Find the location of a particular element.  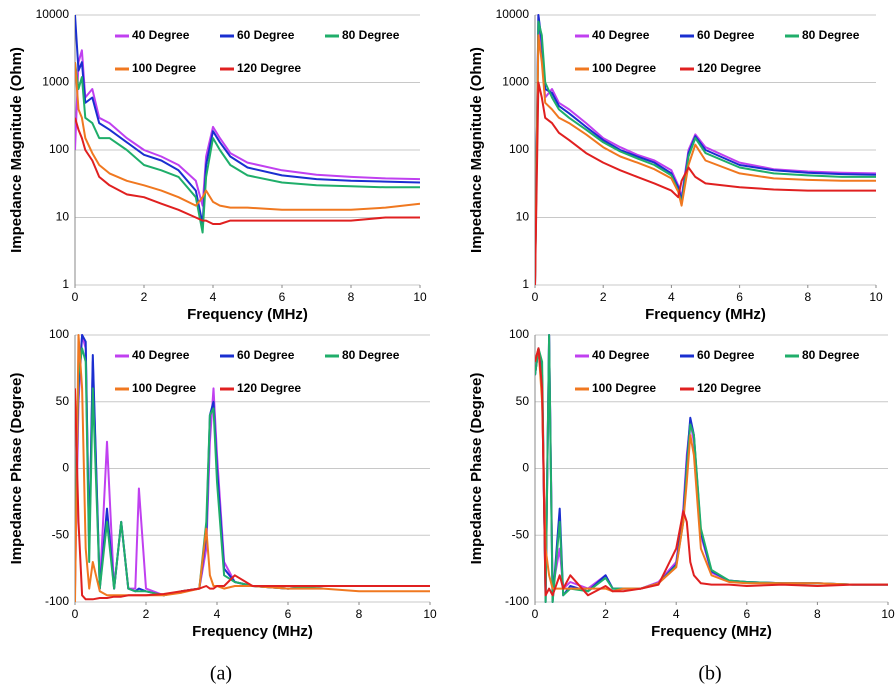

caption: (b) is located at coordinates (709, 674).